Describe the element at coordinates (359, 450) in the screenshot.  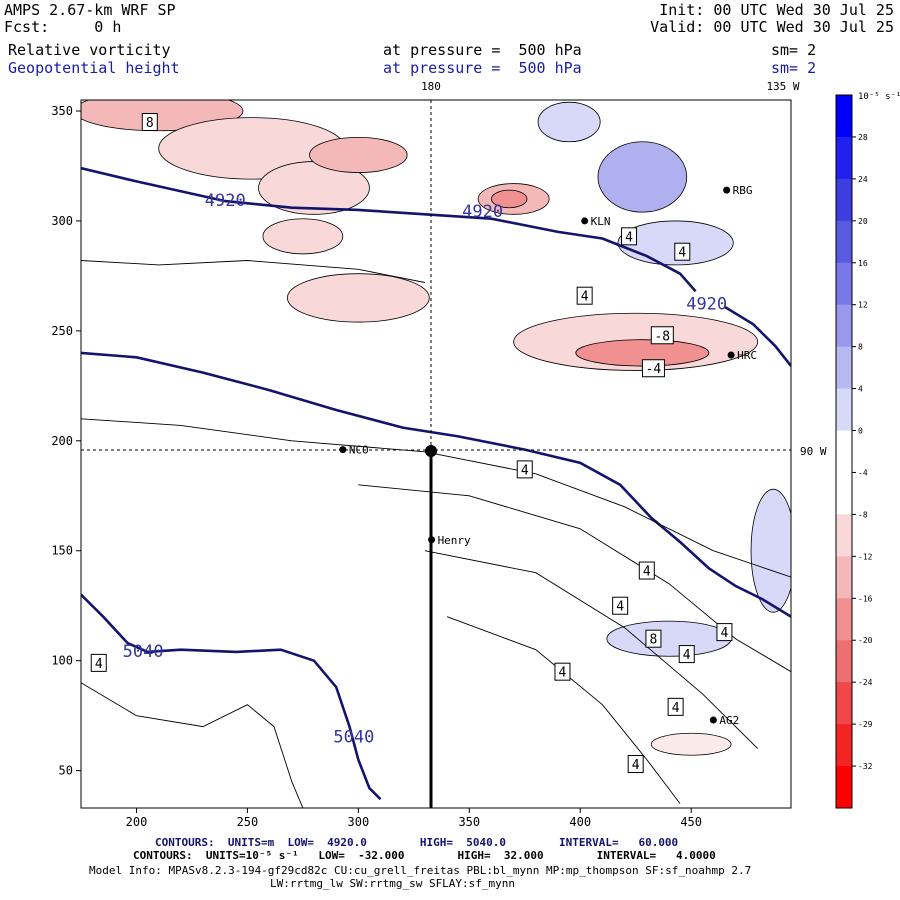
I see `station-label: NCO` at that location.